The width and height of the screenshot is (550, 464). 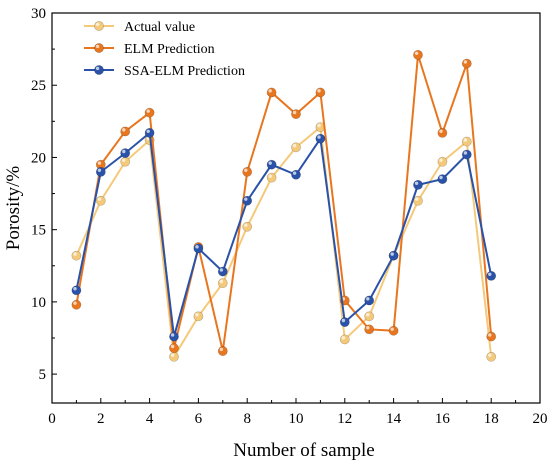 I want to click on x-tick-label: 10, so click(x=296, y=419).